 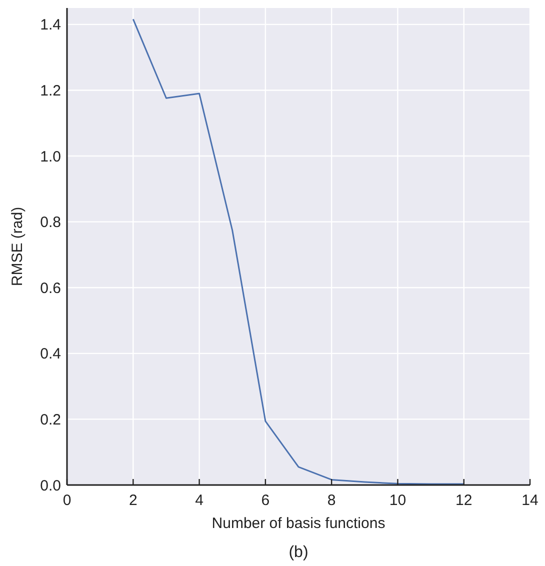 What do you see at coordinates (50, 354) in the screenshot?
I see `y-tick-label: 0.4` at bounding box center [50, 354].